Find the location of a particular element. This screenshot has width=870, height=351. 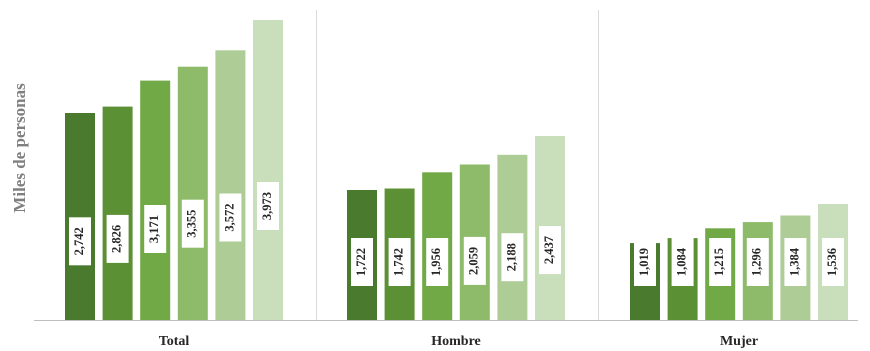

svg-text: 1,215 is located at coordinates (719, 262).